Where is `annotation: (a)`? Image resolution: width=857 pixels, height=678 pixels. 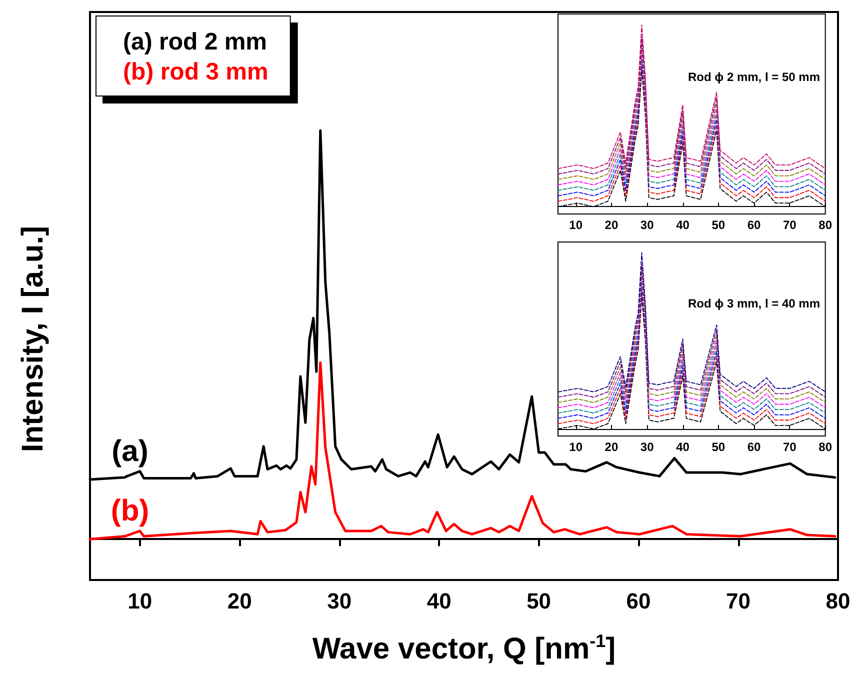
annotation: (a) is located at coordinates (130, 451).